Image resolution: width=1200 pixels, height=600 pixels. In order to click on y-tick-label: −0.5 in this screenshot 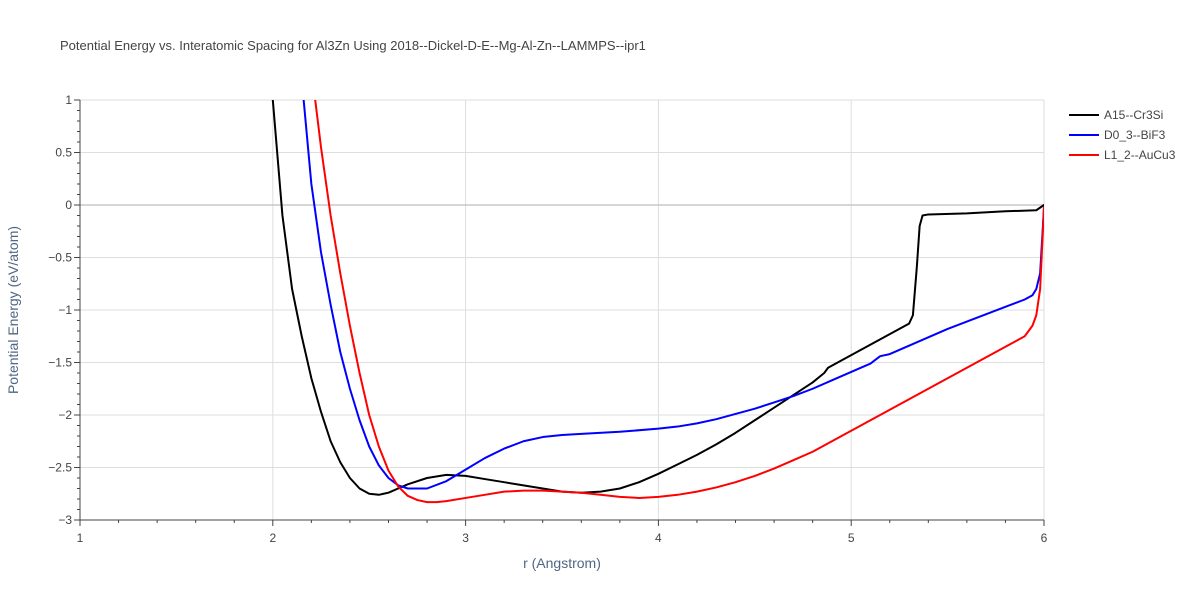, I will do `click(60, 258)`.